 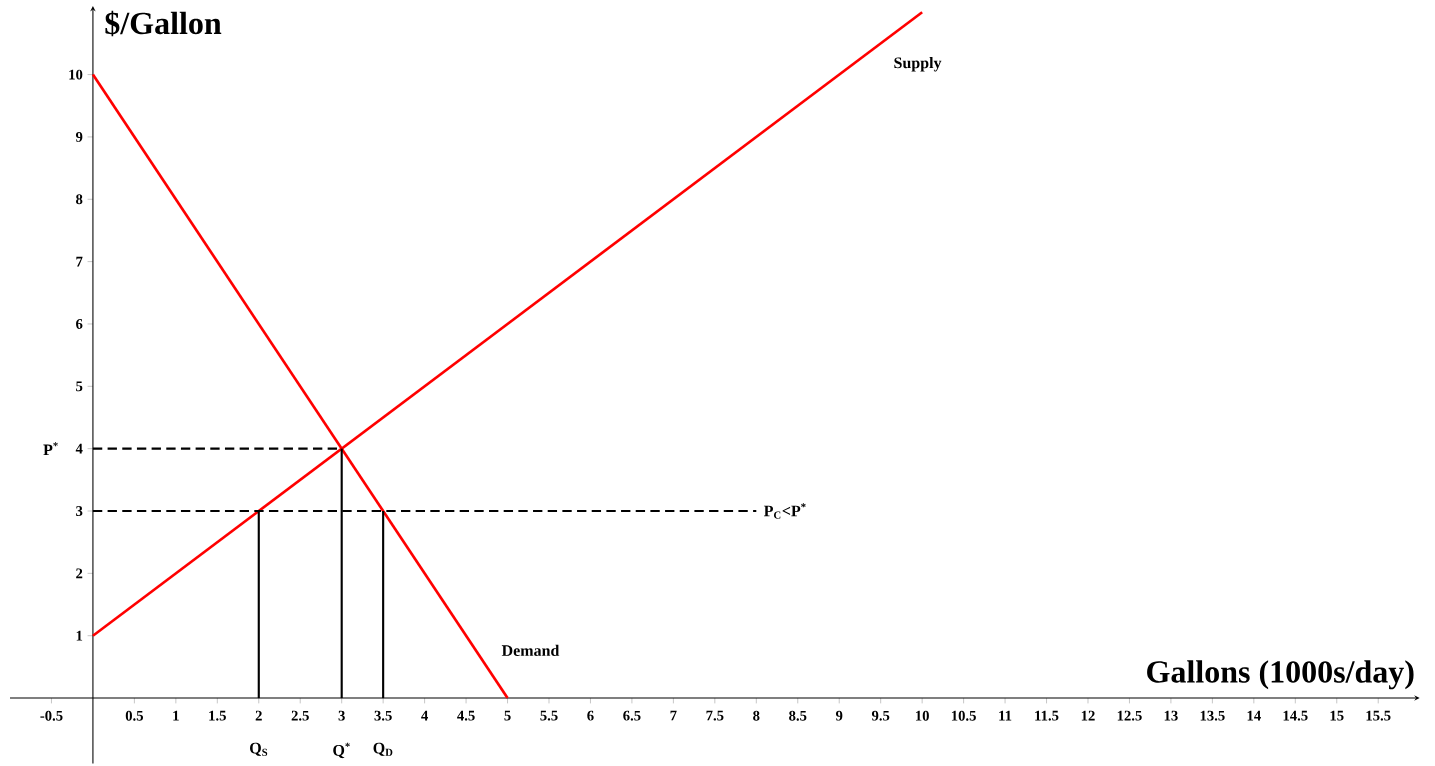 I want to click on y-tick-label: 8, so click(x=79, y=199).